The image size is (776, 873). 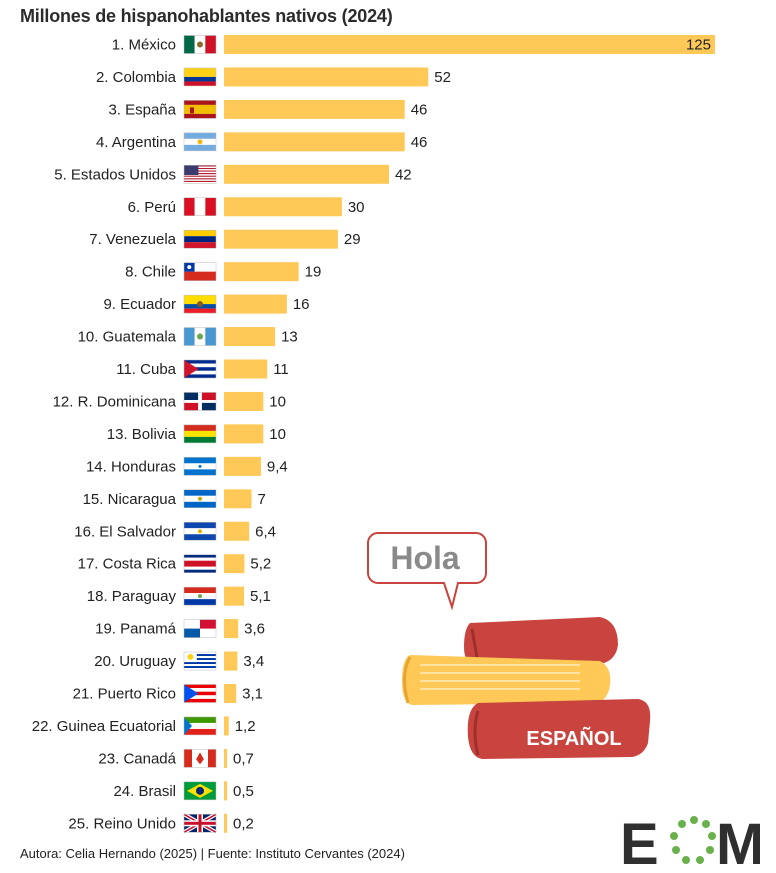 What do you see at coordinates (152, 207) in the screenshot?
I see `category-label: 6. Perú` at bounding box center [152, 207].